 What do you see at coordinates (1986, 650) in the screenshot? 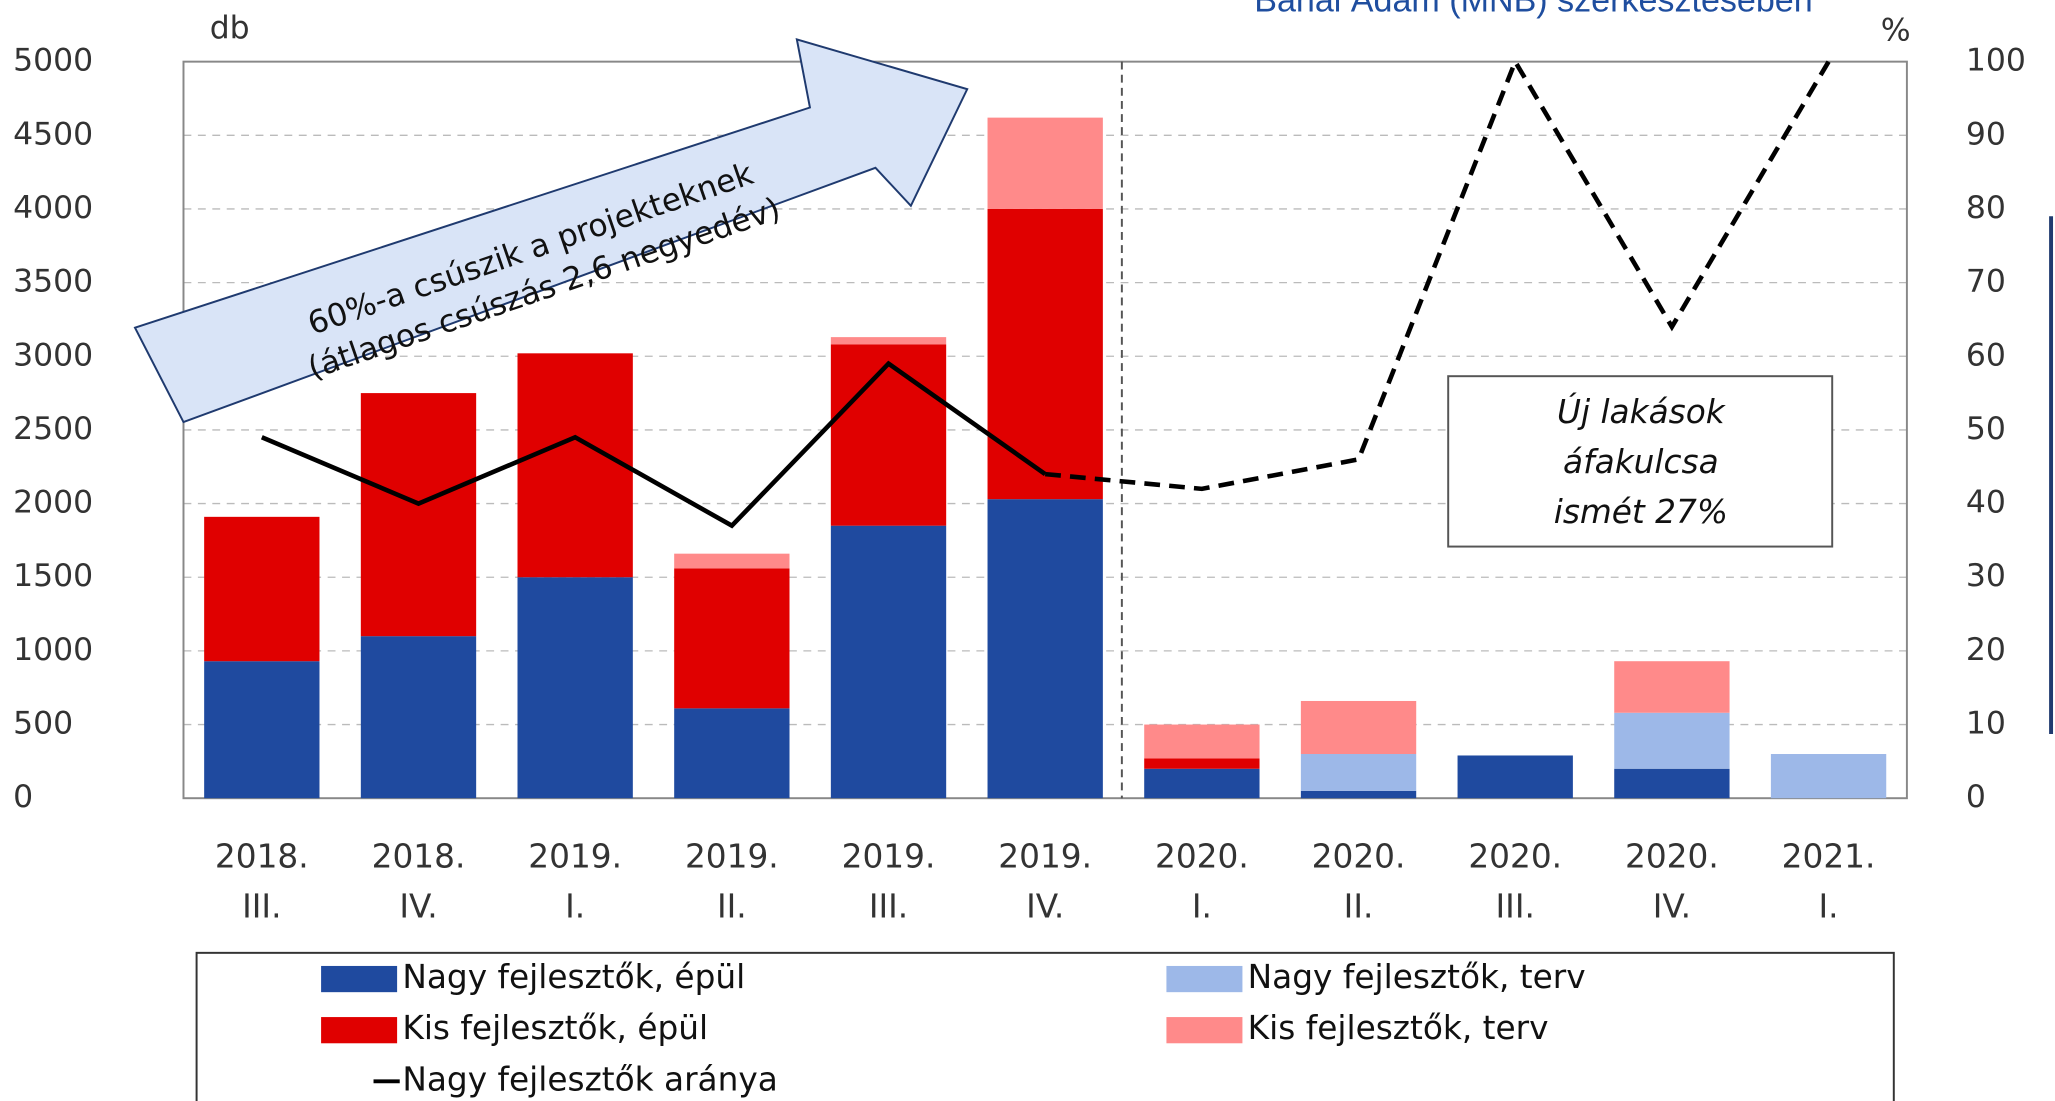
I see `y2-tick-label: 20` at bounding box center [1986, 650].